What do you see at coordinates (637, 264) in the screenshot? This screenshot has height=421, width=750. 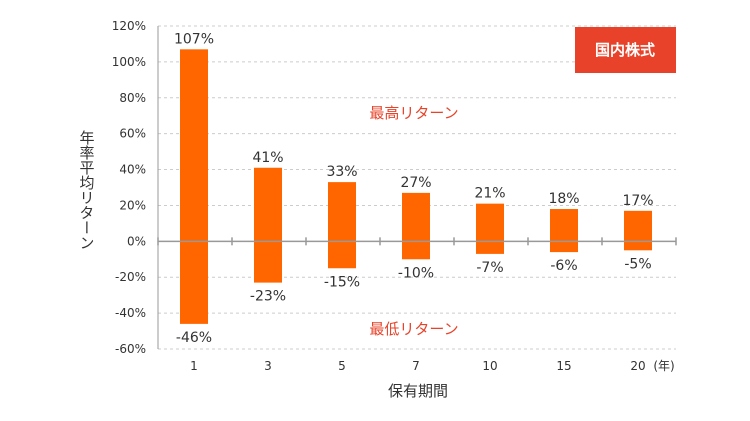 I see `value-label-low: -5%` at bounding box center [637, 264].